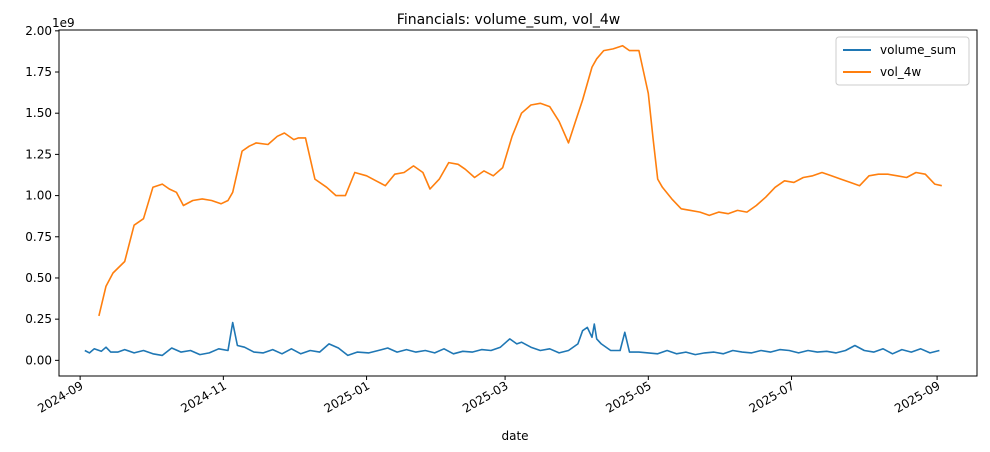 This screenshot has width=990, height=452. What do you see at coordinates (38, 154) in the screenshot?
I see `y-tick-label: 1.25` at bounding box center [38, 154].